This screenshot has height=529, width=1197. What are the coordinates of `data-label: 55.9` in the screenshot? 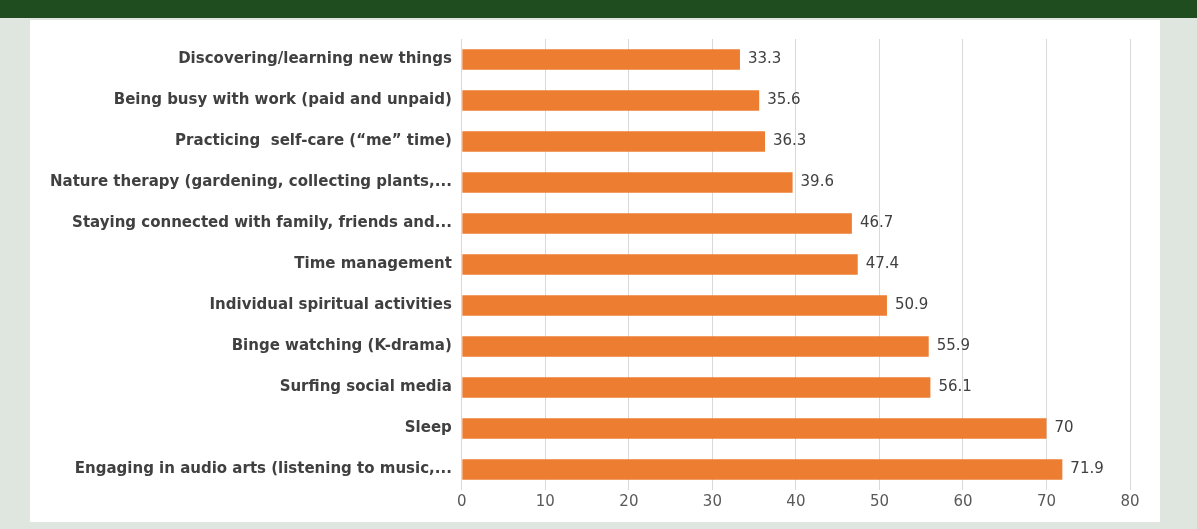 It's located at (953, 345).